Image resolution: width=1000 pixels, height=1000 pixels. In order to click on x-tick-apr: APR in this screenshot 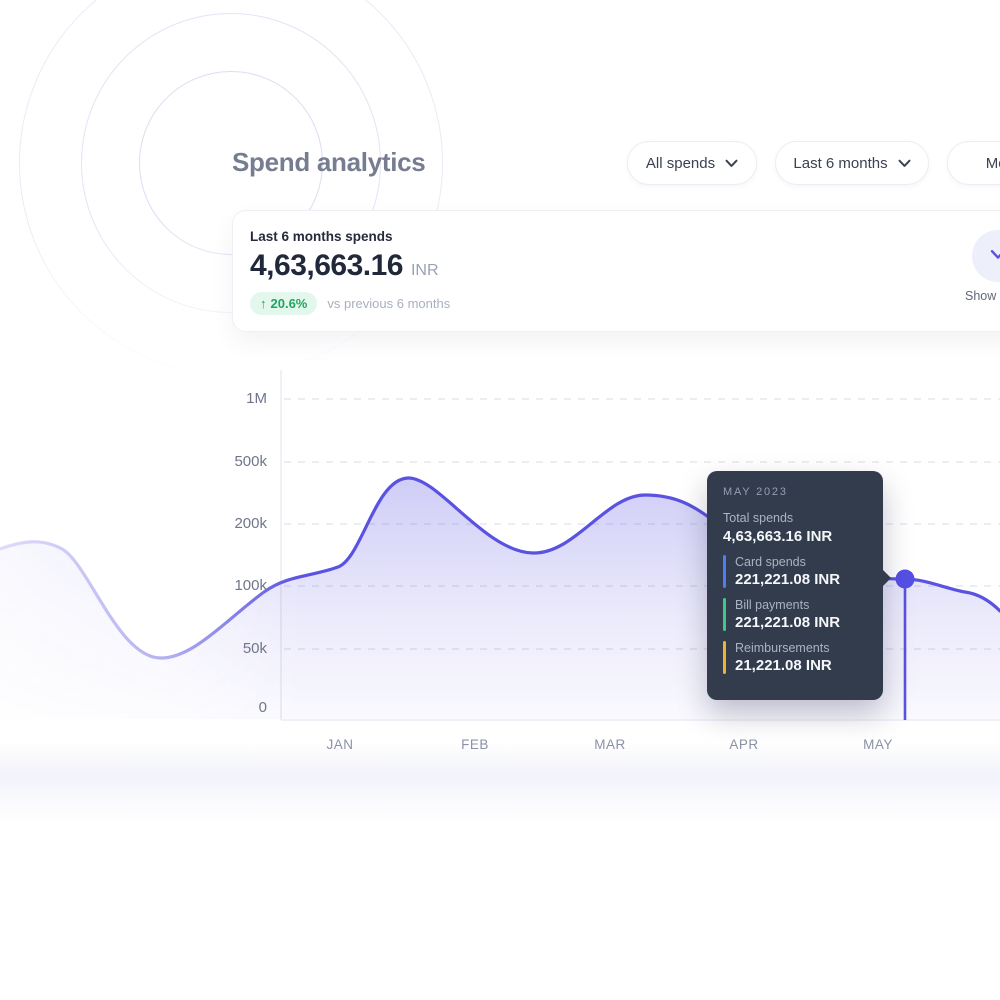, I will do `click(744, 744)`.